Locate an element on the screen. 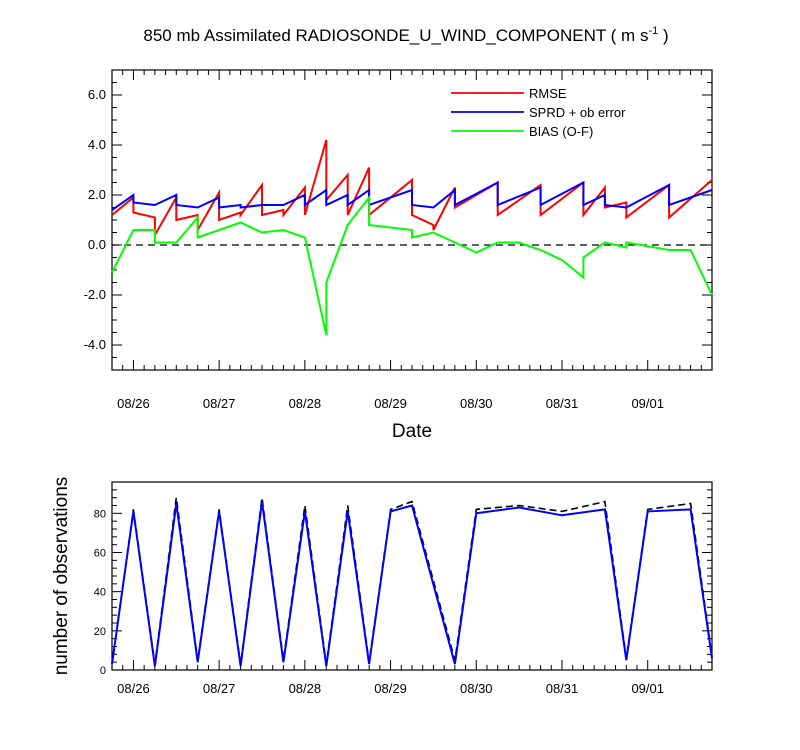 The width and height of the screenshot is (800, 750). top-series-sprd-ob-error is located at coordinates (412, 195).